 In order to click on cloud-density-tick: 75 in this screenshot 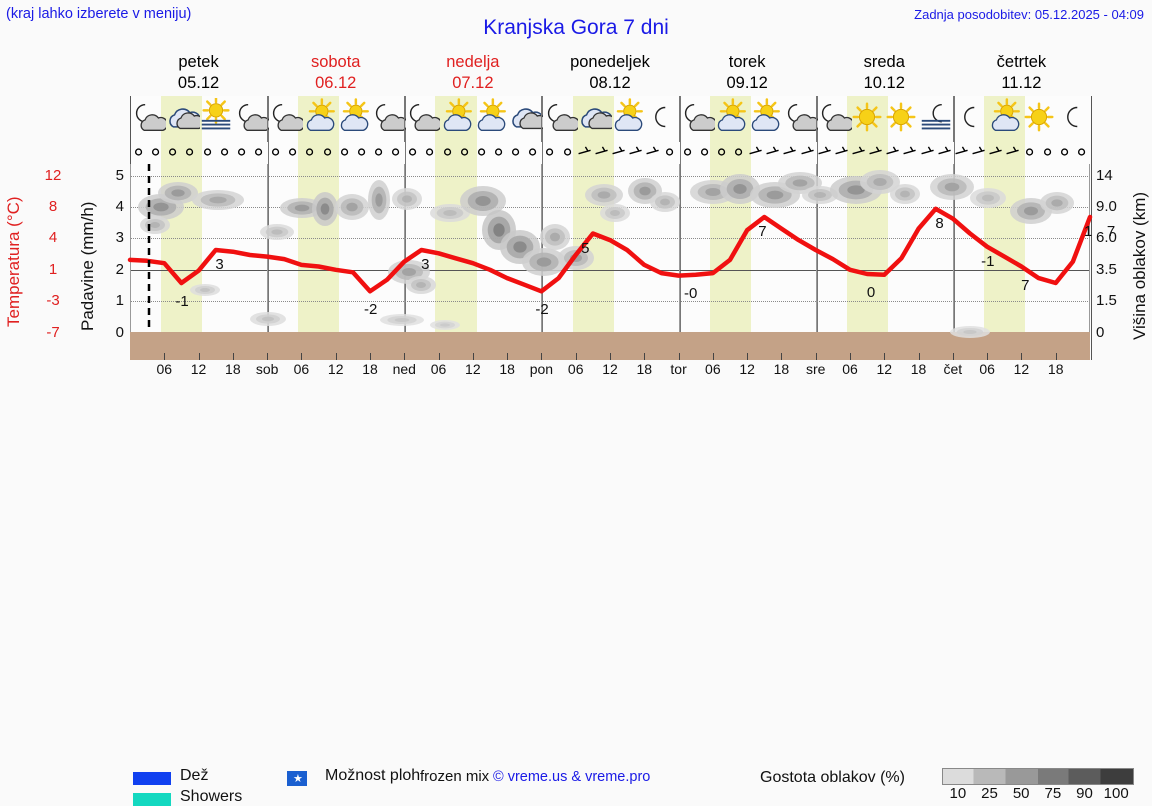, I will do `click(1053, 793)`.